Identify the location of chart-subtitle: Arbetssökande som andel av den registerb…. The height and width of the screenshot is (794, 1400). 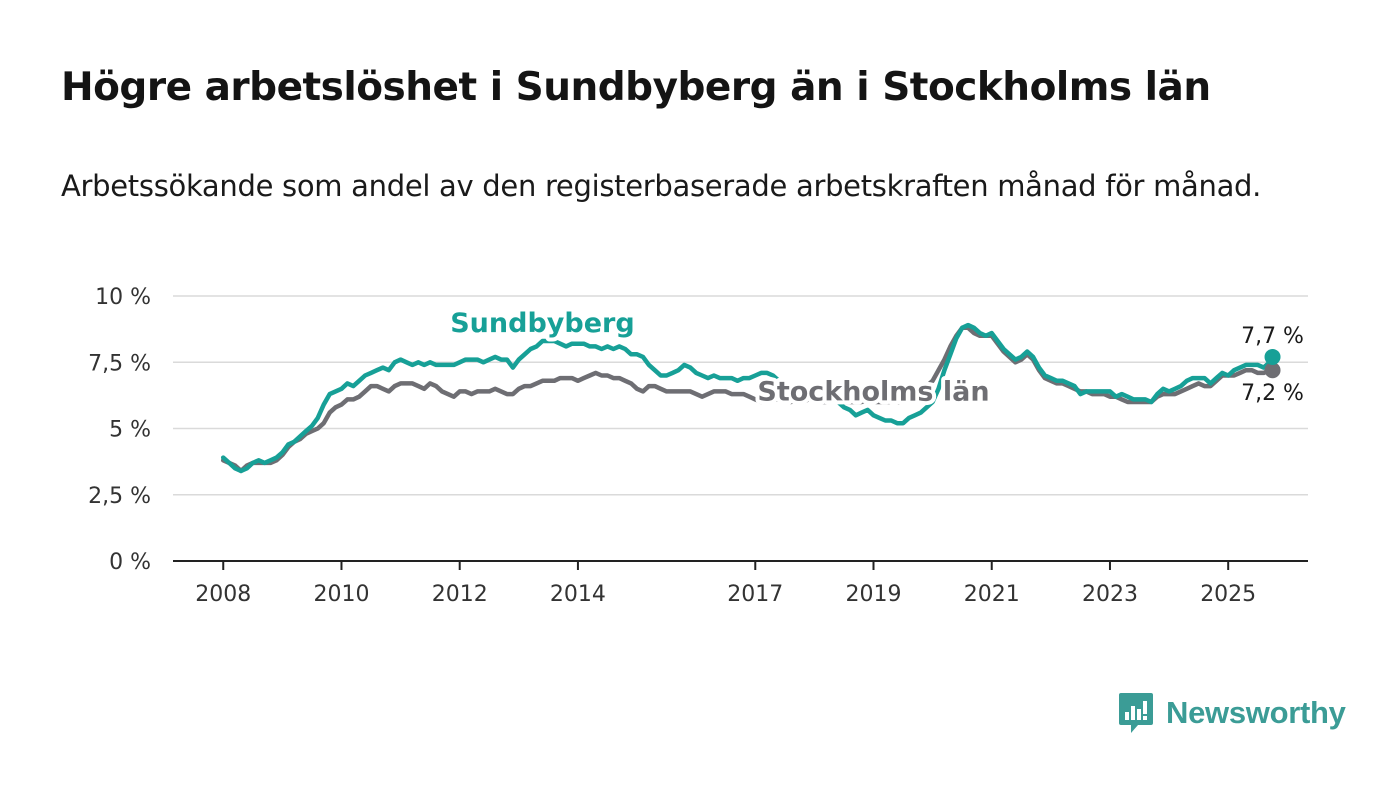
(661, 186).